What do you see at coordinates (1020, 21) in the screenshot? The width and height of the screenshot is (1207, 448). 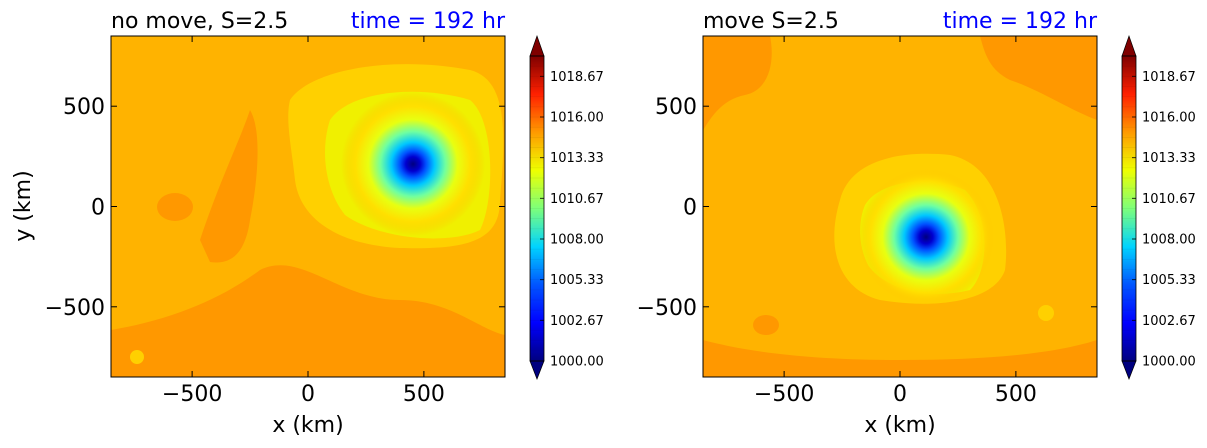 I see `panel-right-time: time = 192 hr` at bounding box center [1020, 21].